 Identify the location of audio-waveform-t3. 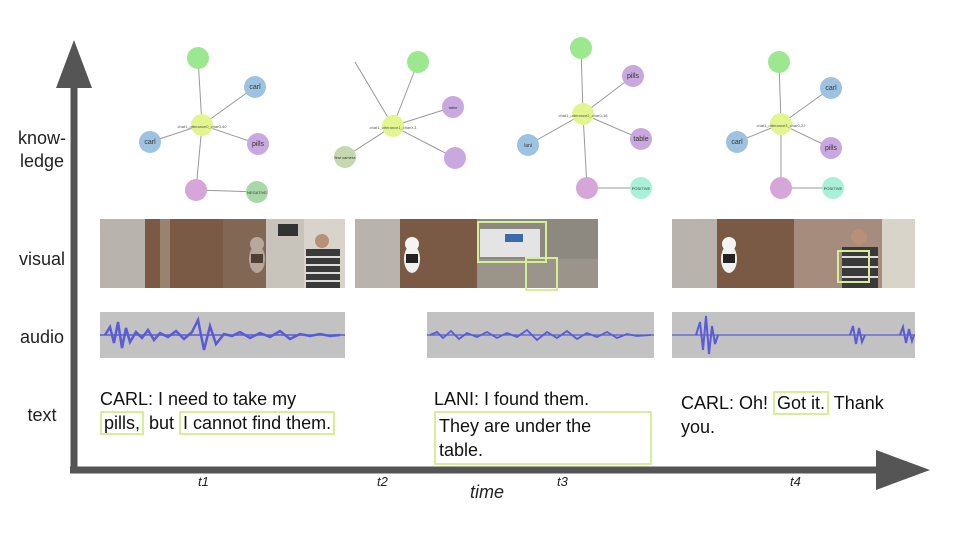
(540, 335).